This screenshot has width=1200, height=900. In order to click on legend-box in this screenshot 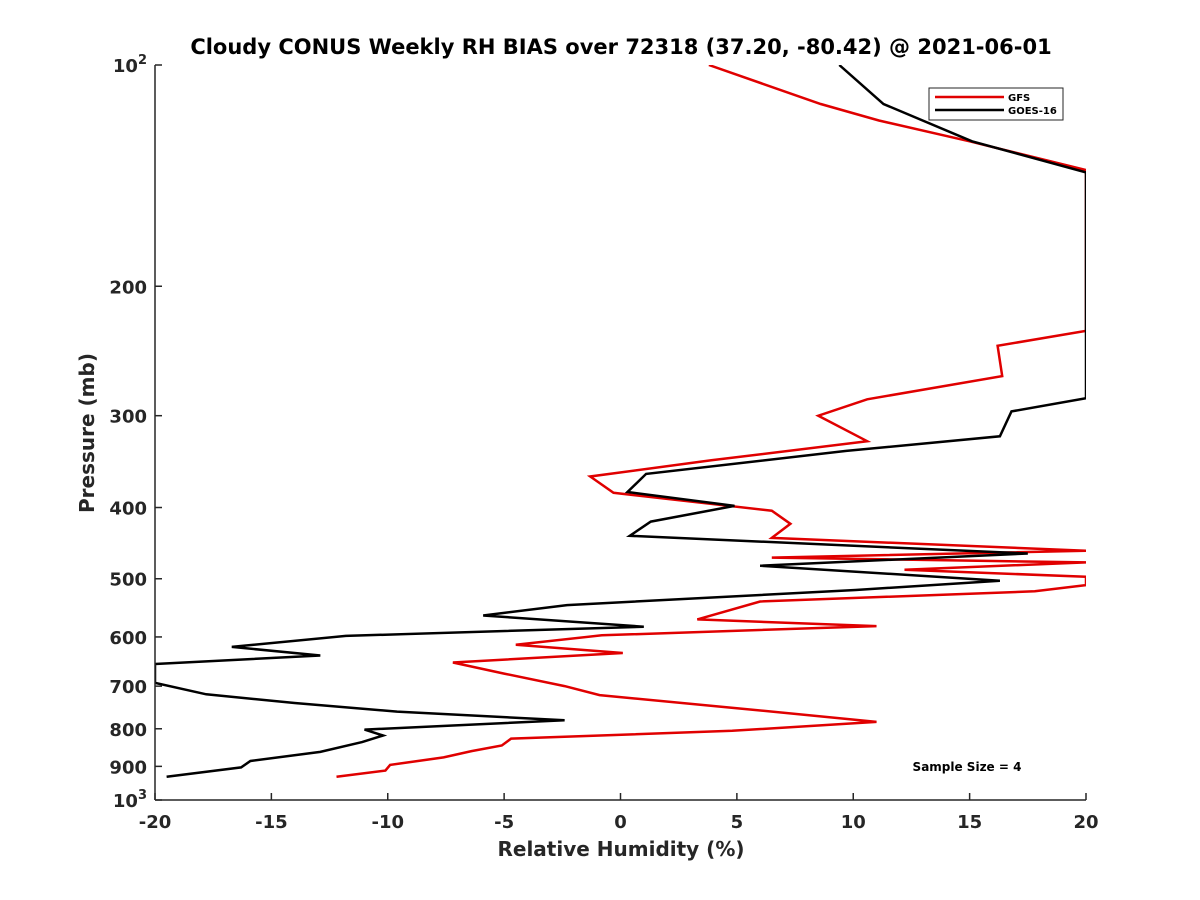, I will do `click(996, 104)`.